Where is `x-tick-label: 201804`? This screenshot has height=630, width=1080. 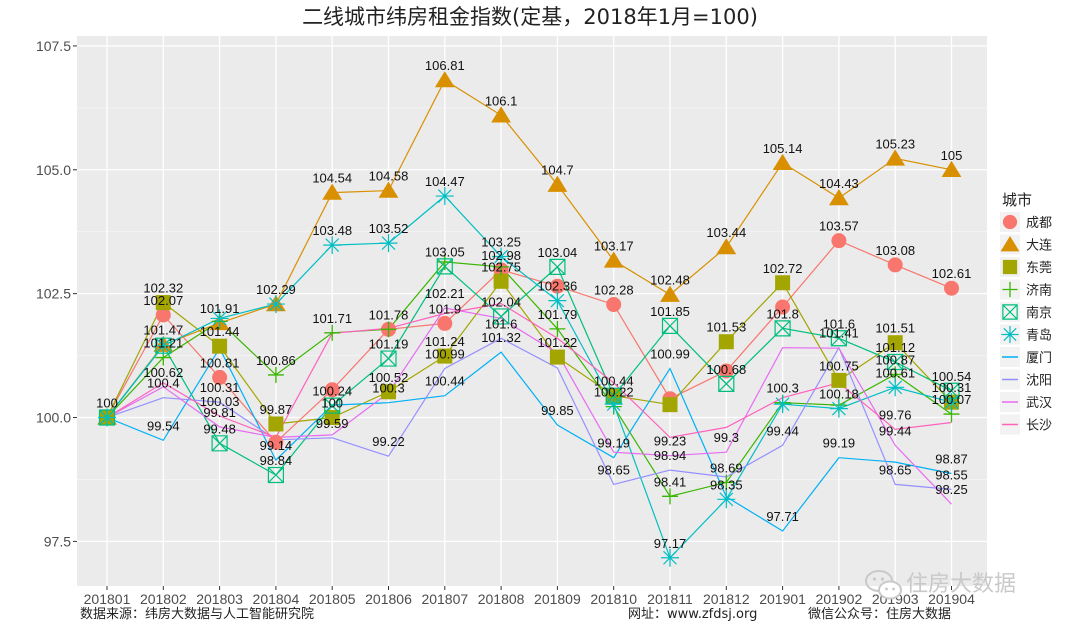
x-tick-label: 201804 is located at coordinates (276, 599).